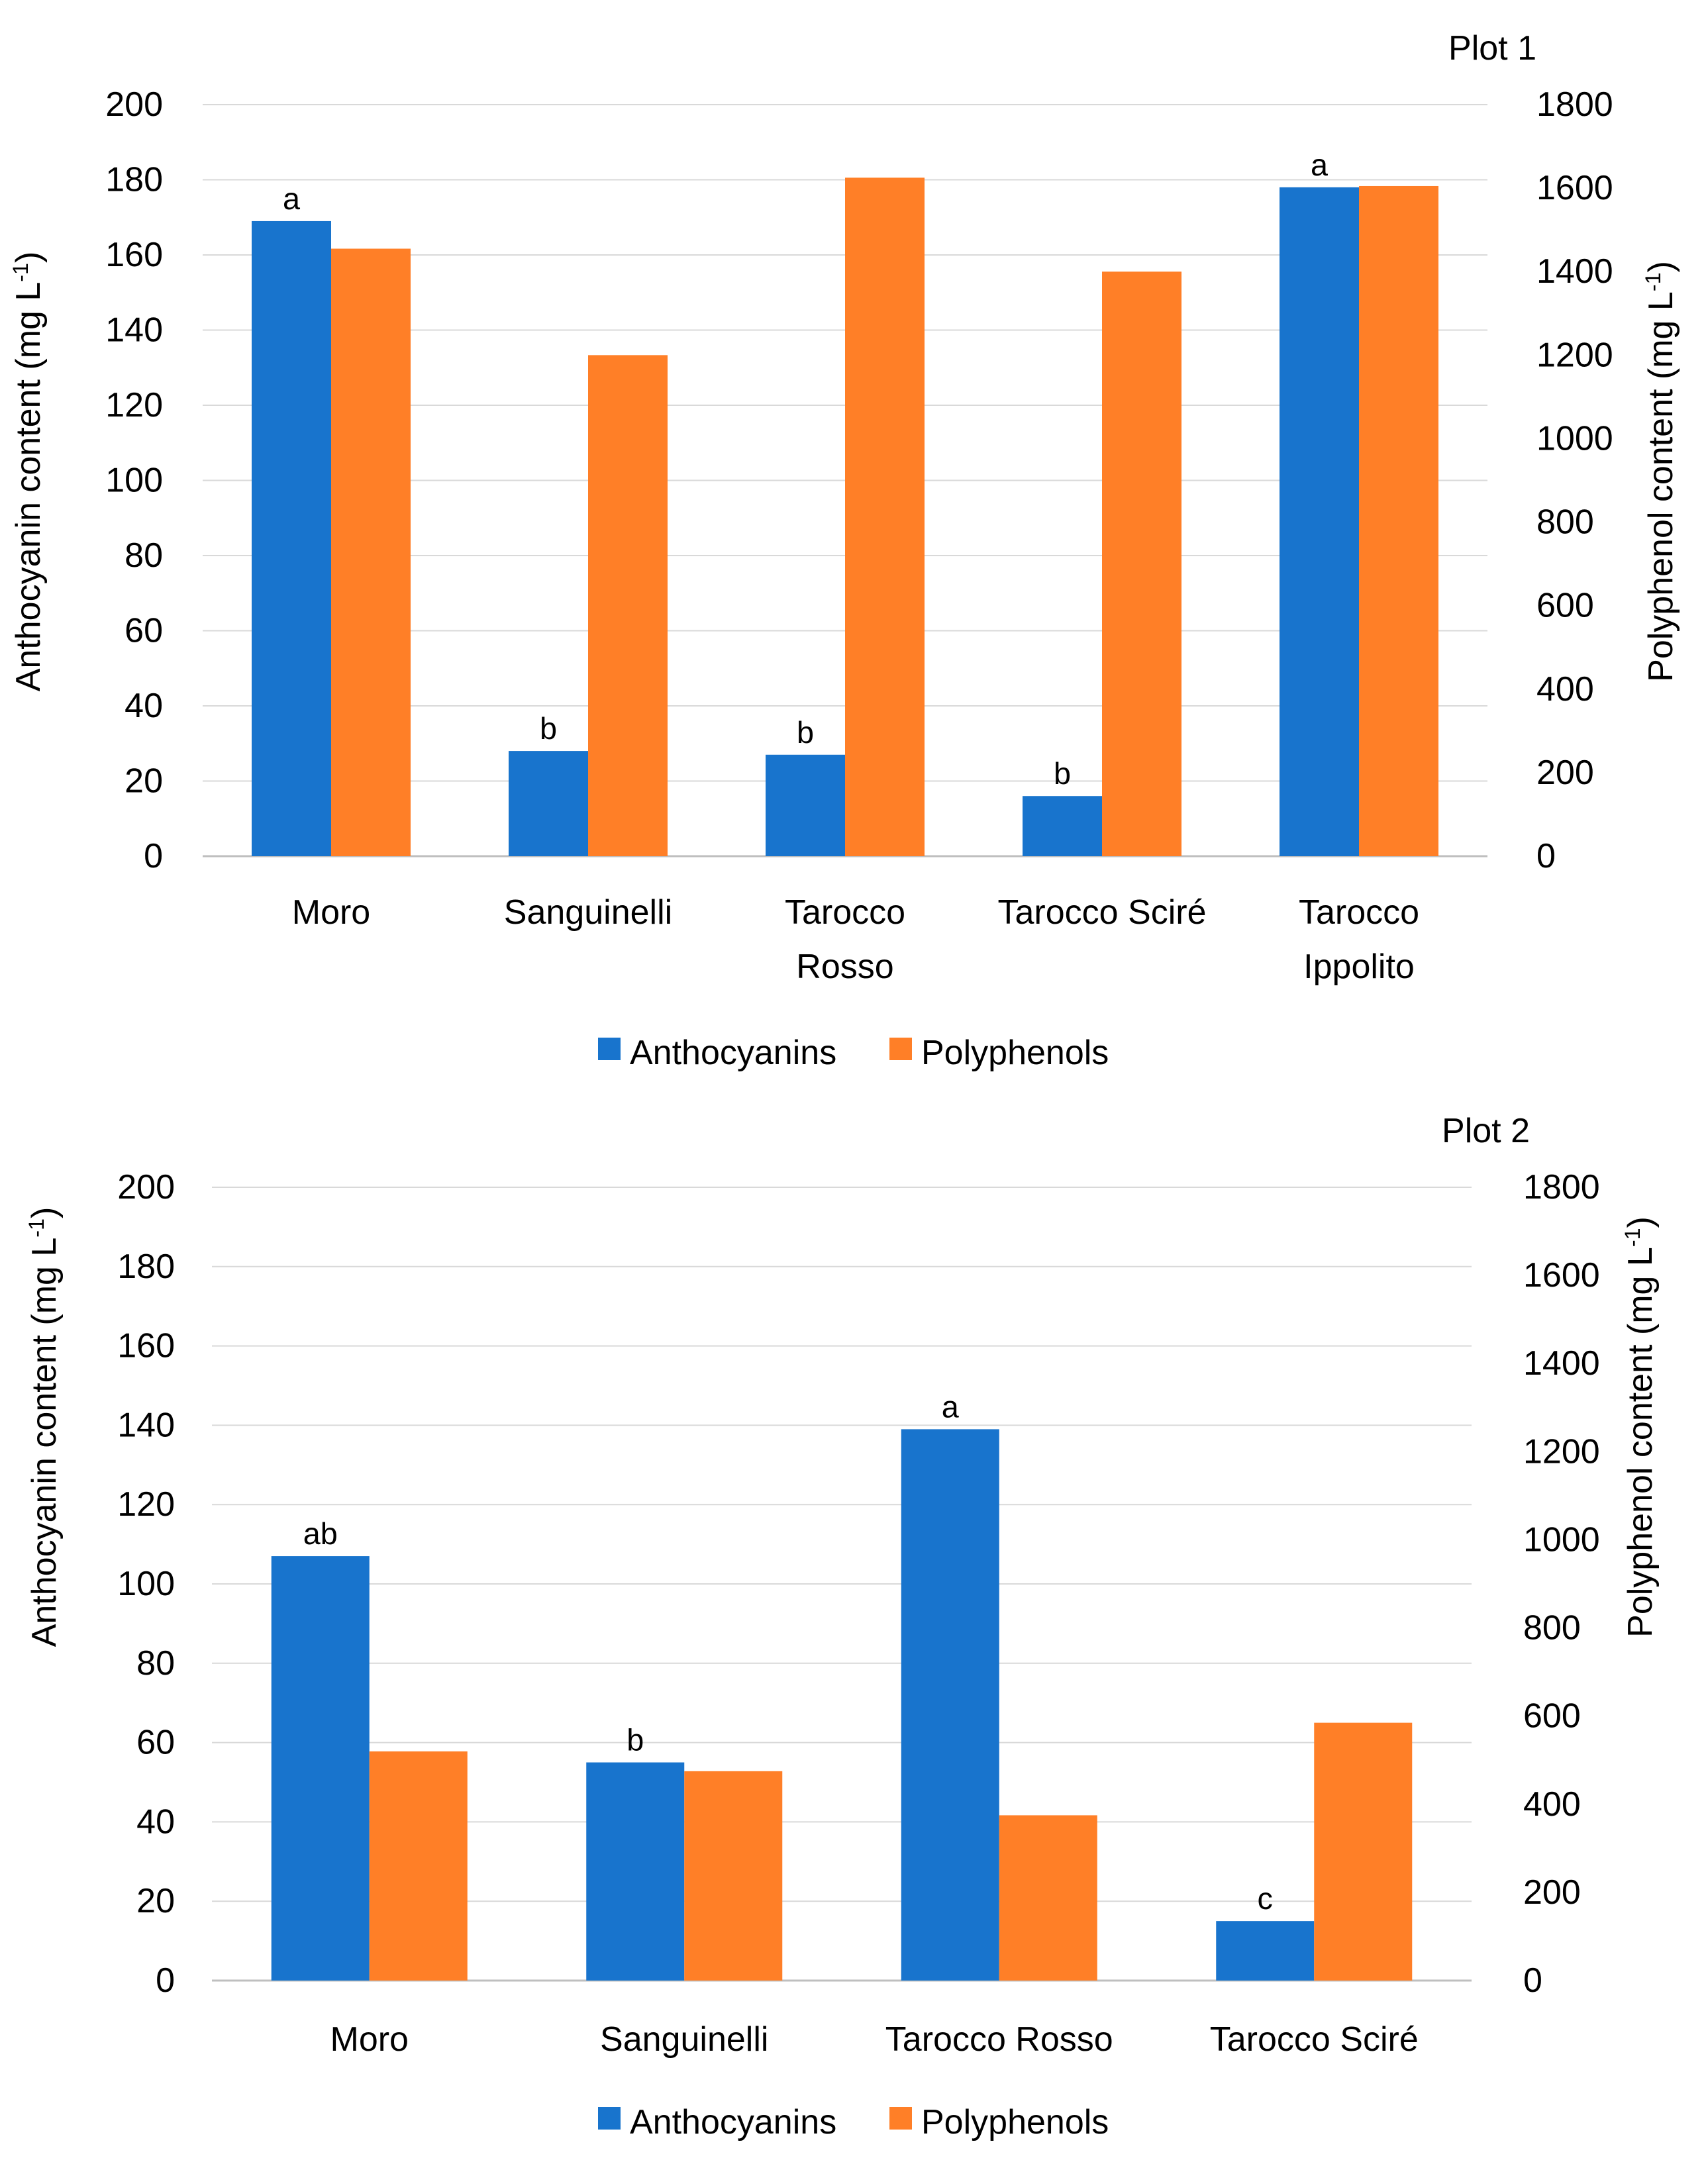 This screenshot has width=1708, height=2160. What do you see at coordinates (1359, 939) in the screenshot?
I see `x-tick-label: Tarocco Ippolito` at bounding box center [1359, 939].